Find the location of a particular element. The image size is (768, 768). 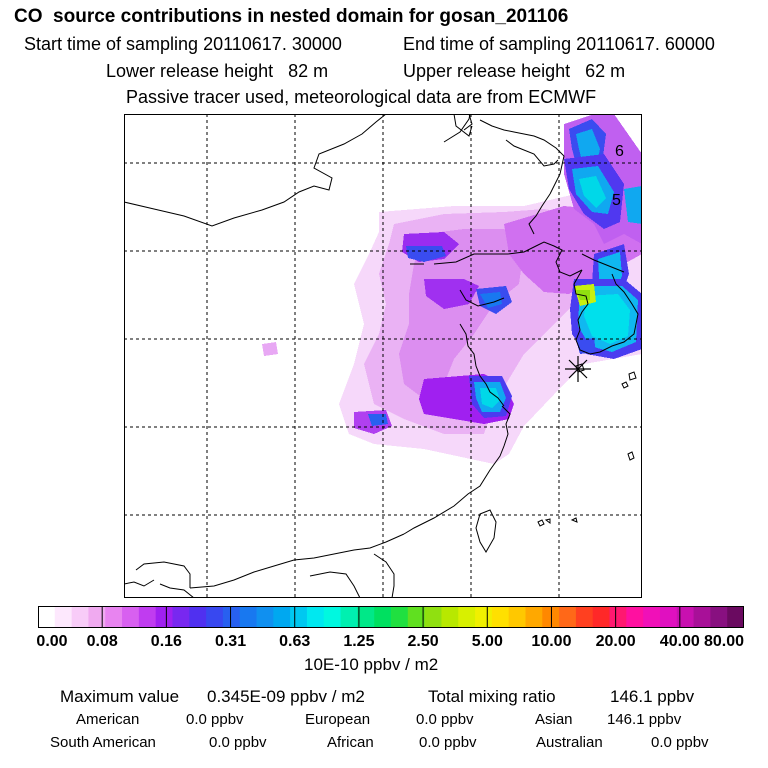

colorbar-tick-label: 20.00 is located at coordinates (615, 641).